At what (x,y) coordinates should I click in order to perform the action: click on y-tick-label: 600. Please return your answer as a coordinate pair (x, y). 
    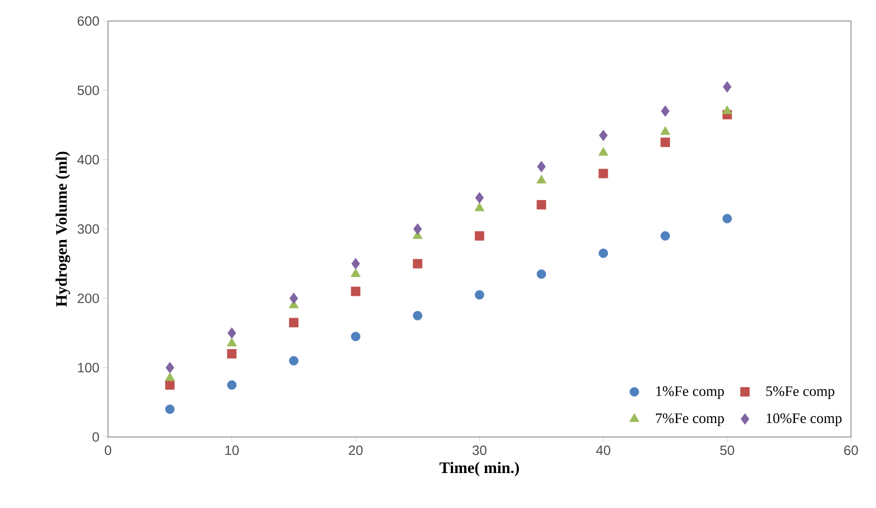
    Looking at the image, I should click on (88, 21).